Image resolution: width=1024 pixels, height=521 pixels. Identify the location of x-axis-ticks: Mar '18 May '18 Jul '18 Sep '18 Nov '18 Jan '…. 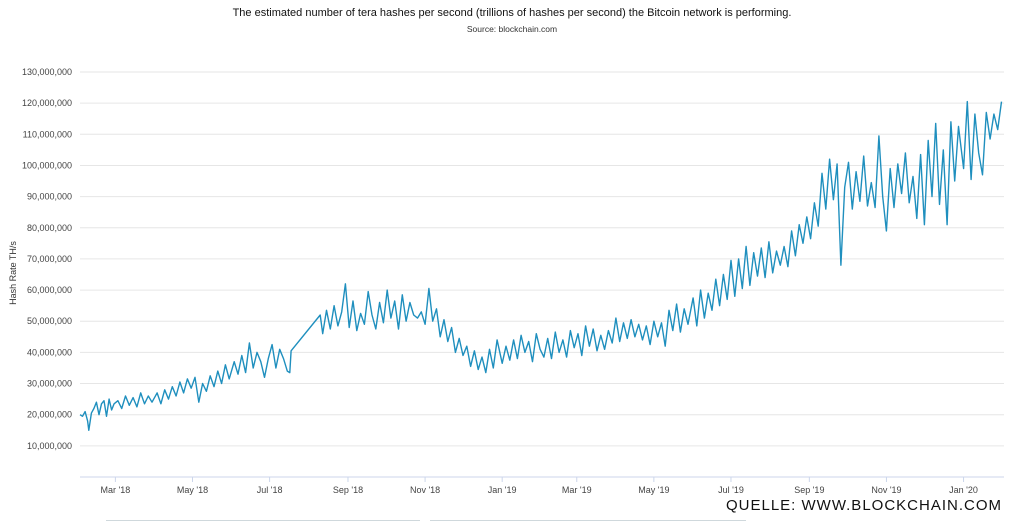
(539, 486).